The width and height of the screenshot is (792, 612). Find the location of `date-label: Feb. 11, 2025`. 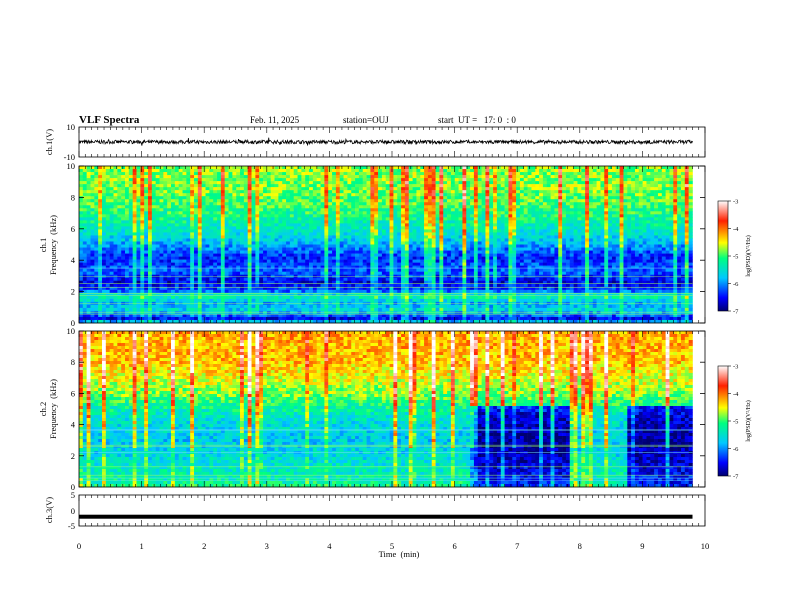

date-label: Feb. 11, 2025 is located at coordinates (275, 120).